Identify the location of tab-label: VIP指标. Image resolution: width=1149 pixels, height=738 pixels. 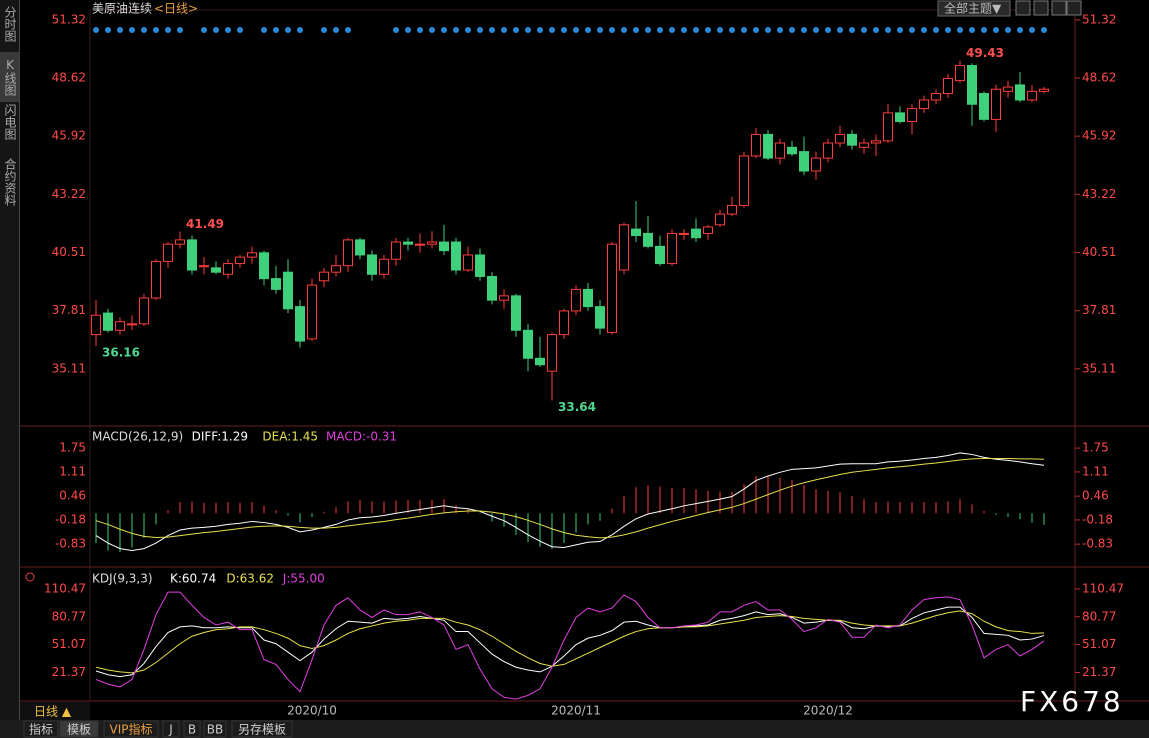
(131, 729).